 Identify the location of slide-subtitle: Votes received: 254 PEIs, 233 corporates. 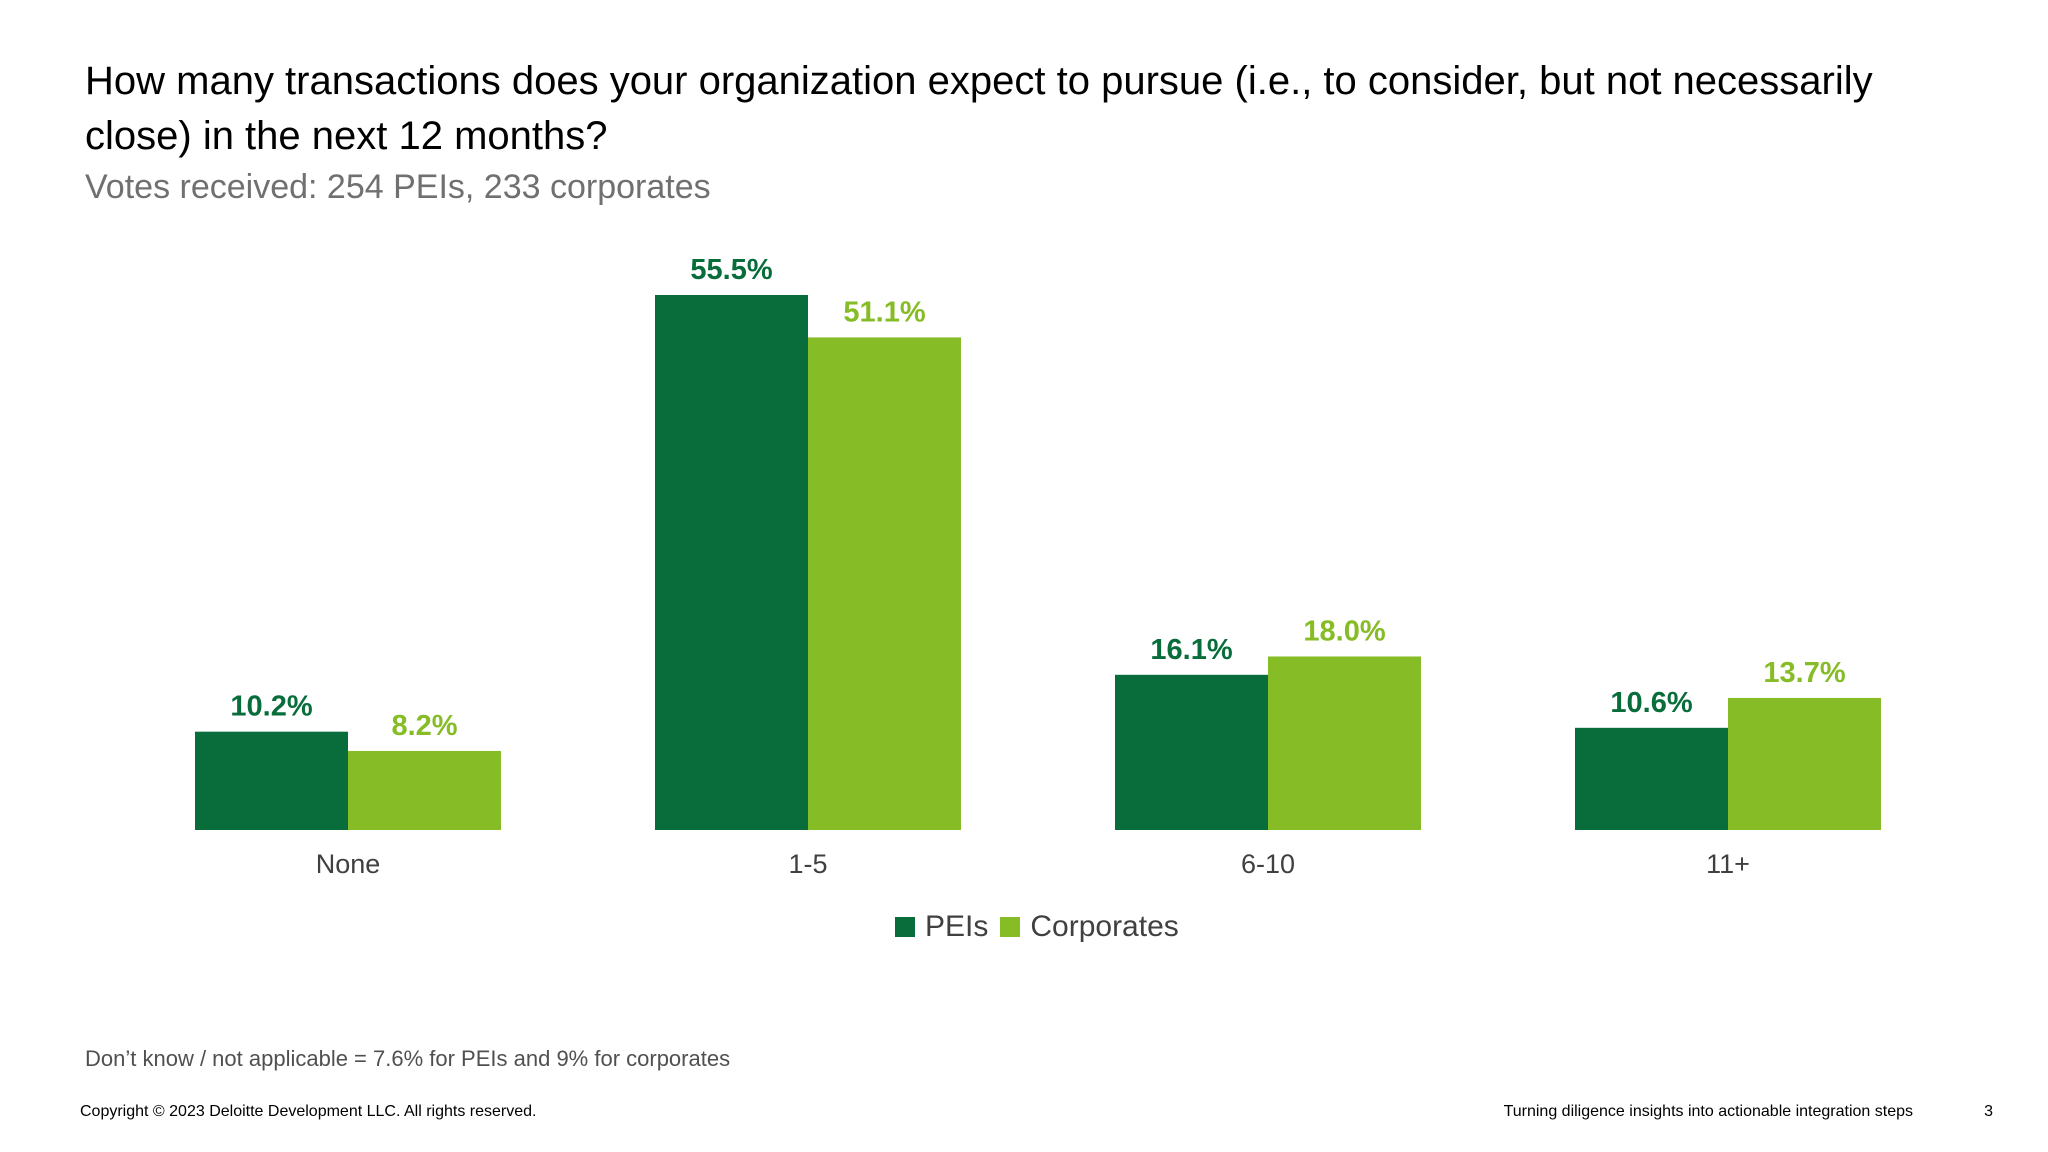
(398, 187).